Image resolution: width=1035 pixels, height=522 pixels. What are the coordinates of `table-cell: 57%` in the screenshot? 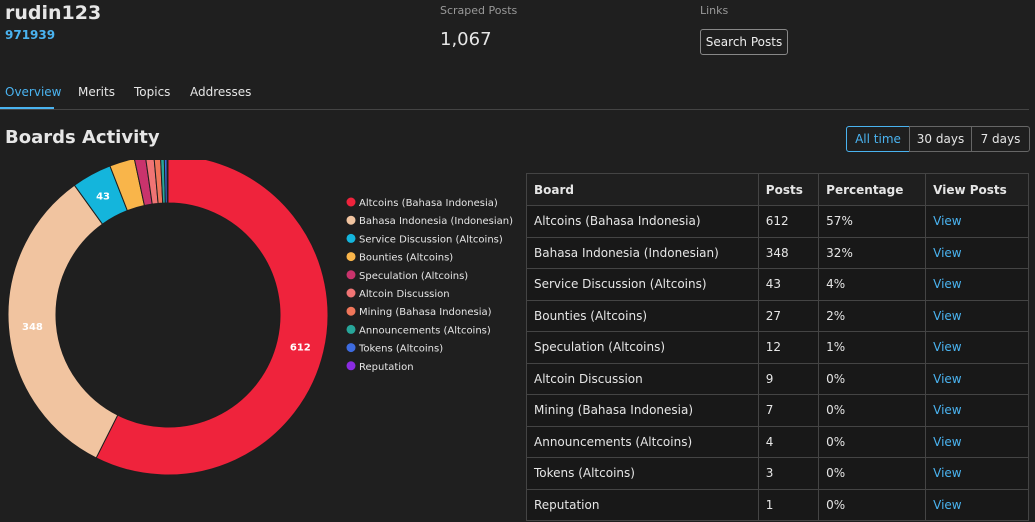 It's located at (872, 221).